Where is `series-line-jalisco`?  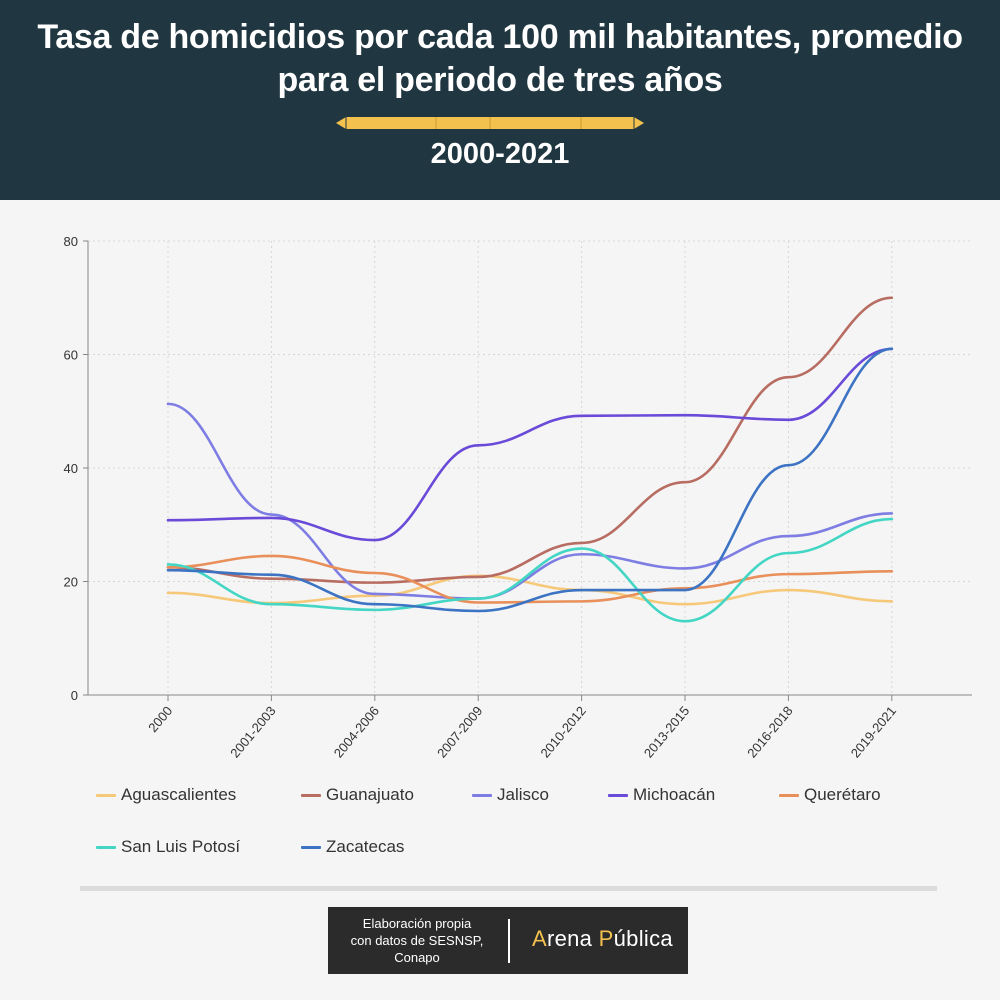 series-line-jalisco is located at coordinates (530, 501).